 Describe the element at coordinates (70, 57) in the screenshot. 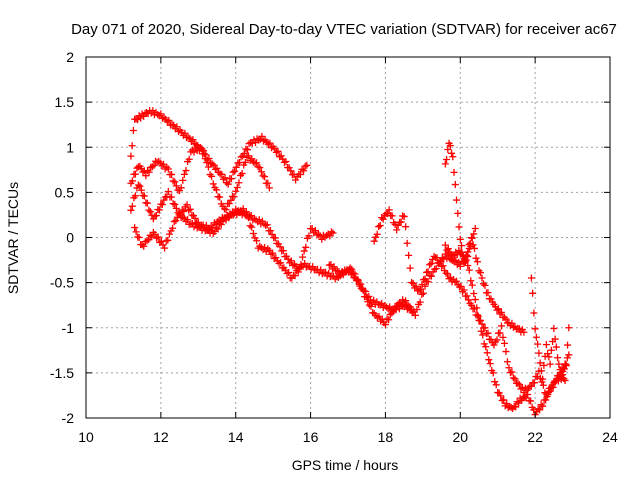

I see `y-tick-label: 2` at that location.